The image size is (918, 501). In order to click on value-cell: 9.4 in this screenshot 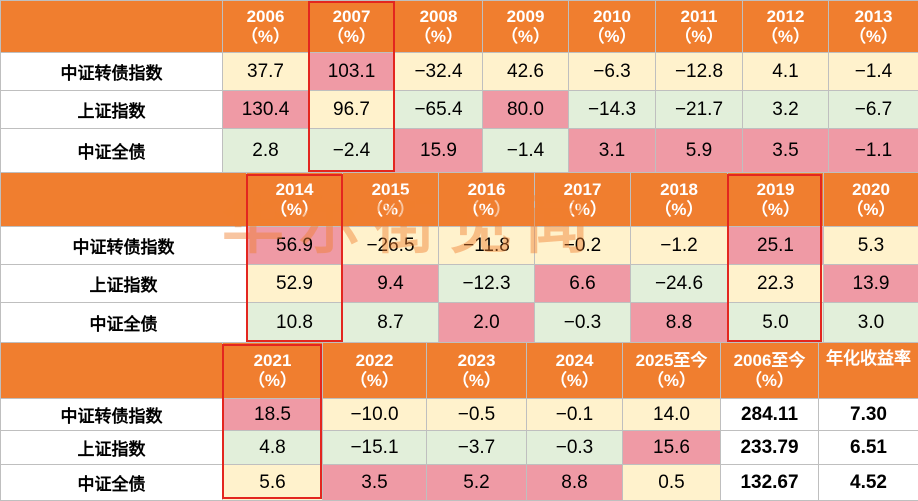, I will do `click(390, 283)`.